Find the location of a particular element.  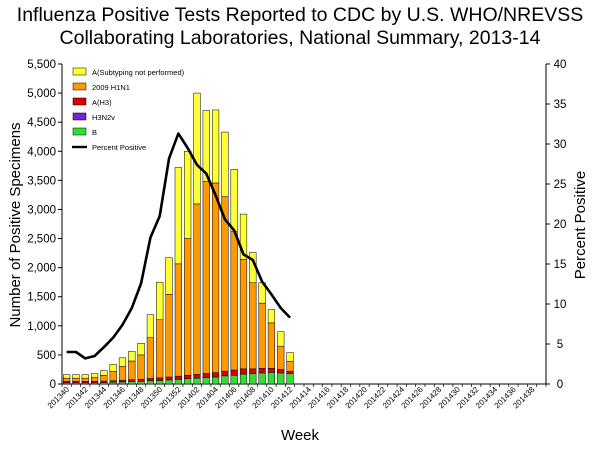

y-tick-label: 500 is located at coordinates (46, 356).